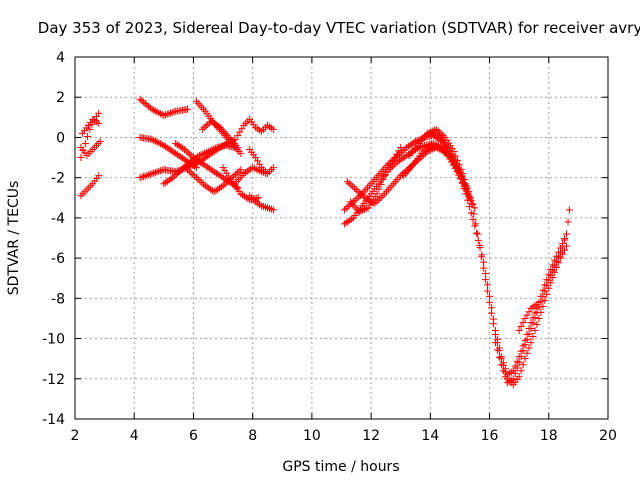 This screenshot has width=640, height=480. I want to click on x-tick-label: 20, so click(608, 436).